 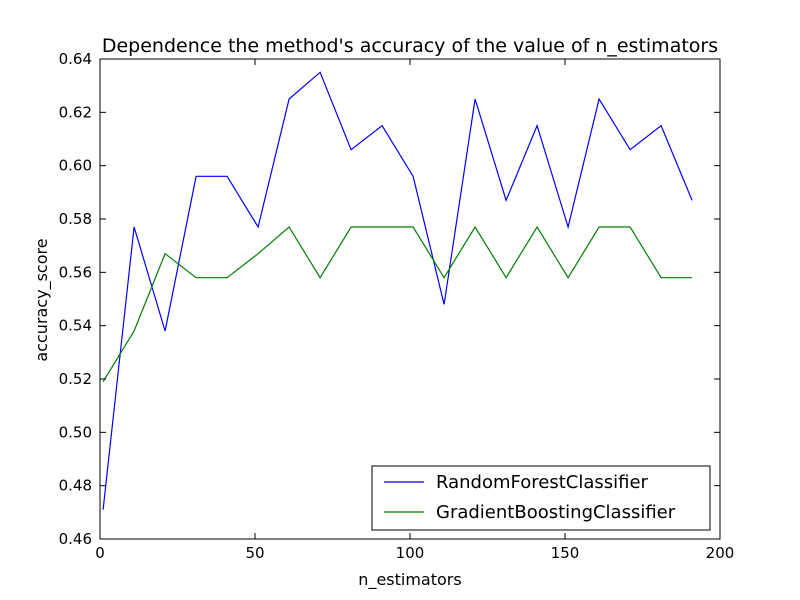 What do you see at coordinates (75, 166) in the screenshot?
I see `y-tick-label: 0.60` at bounding box center [75, 166].